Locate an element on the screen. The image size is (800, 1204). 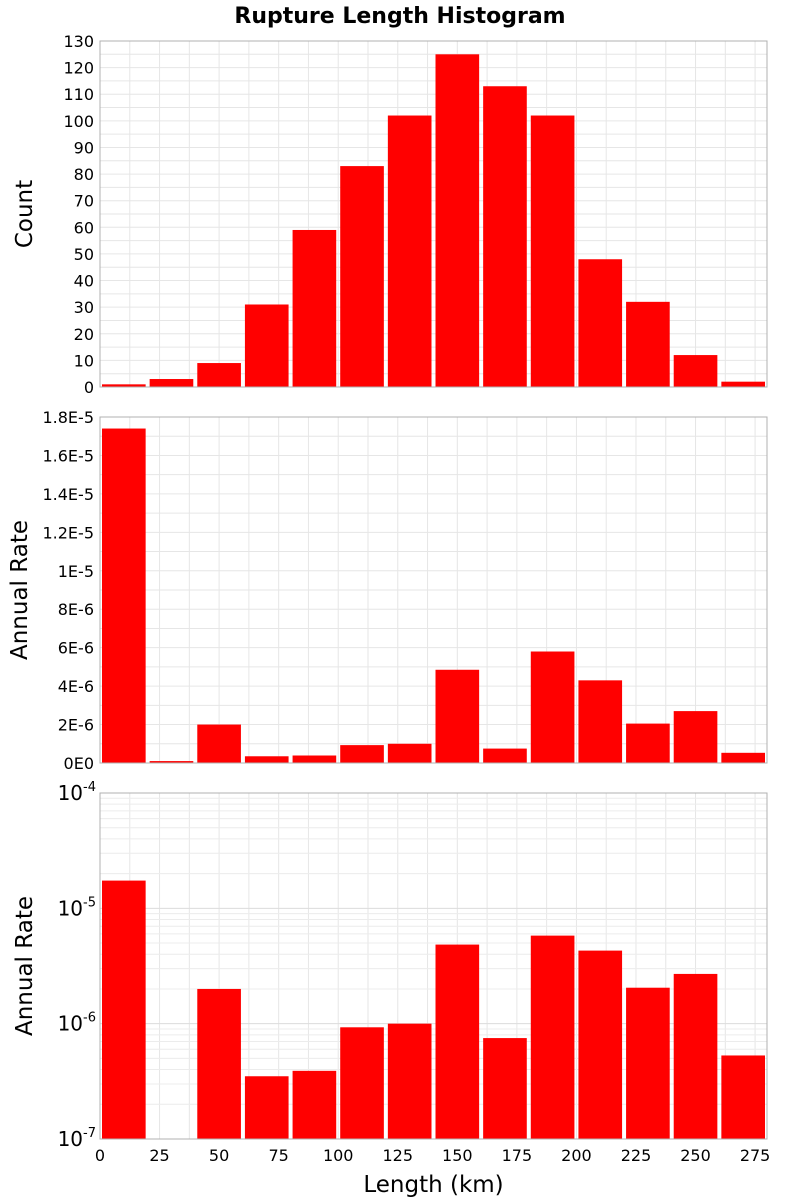
x-axis-label: Length (km) is located at coordinates (433, 1185).